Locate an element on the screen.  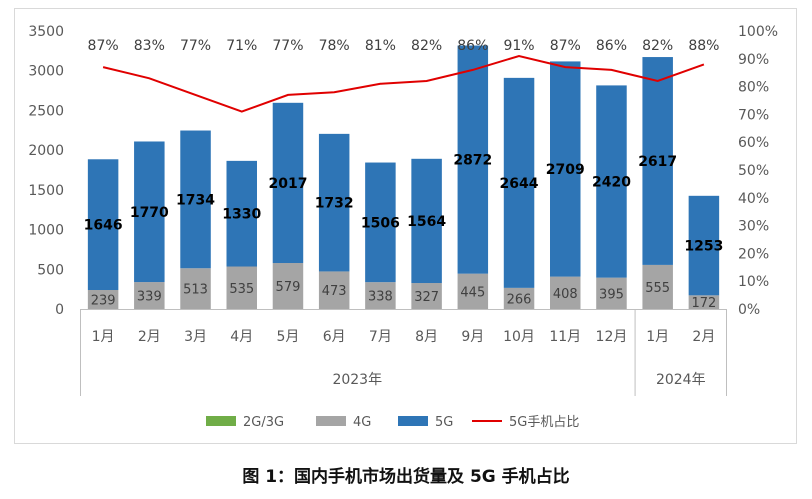
label-5g: 2617 is located at coordinates (657, 162).